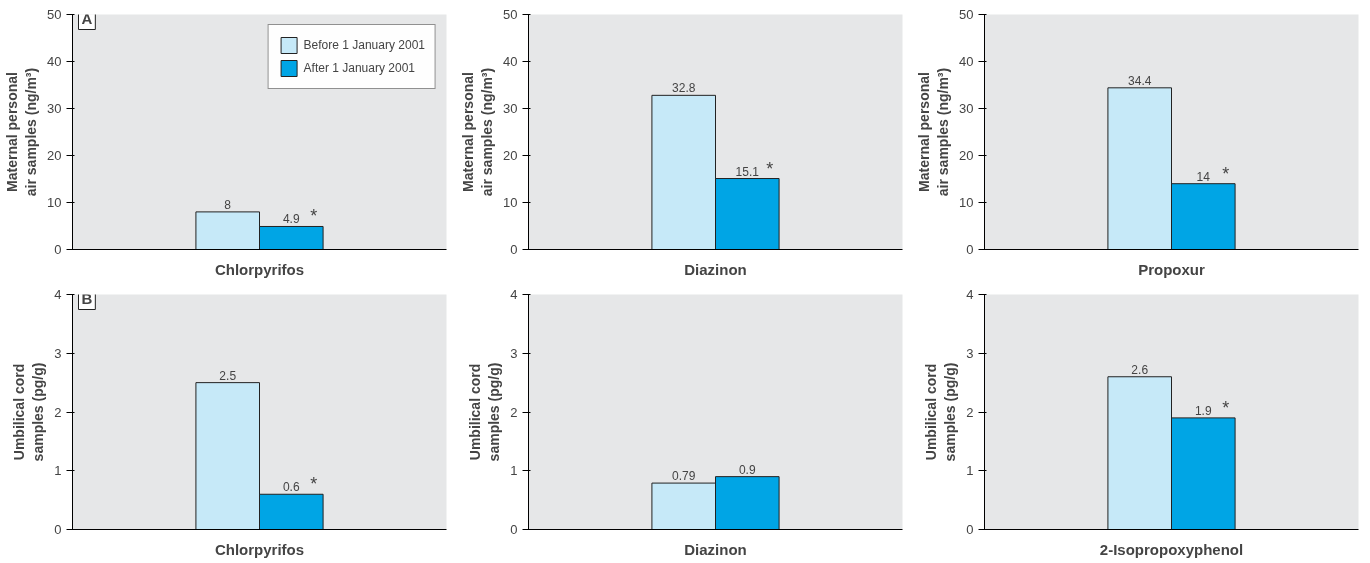 The height and width of the screenshot is (563, 1370). What do you see at coordinates (228, 204) in the screenshot?
I see `data-label: 8` at bounding box center [228, 204].